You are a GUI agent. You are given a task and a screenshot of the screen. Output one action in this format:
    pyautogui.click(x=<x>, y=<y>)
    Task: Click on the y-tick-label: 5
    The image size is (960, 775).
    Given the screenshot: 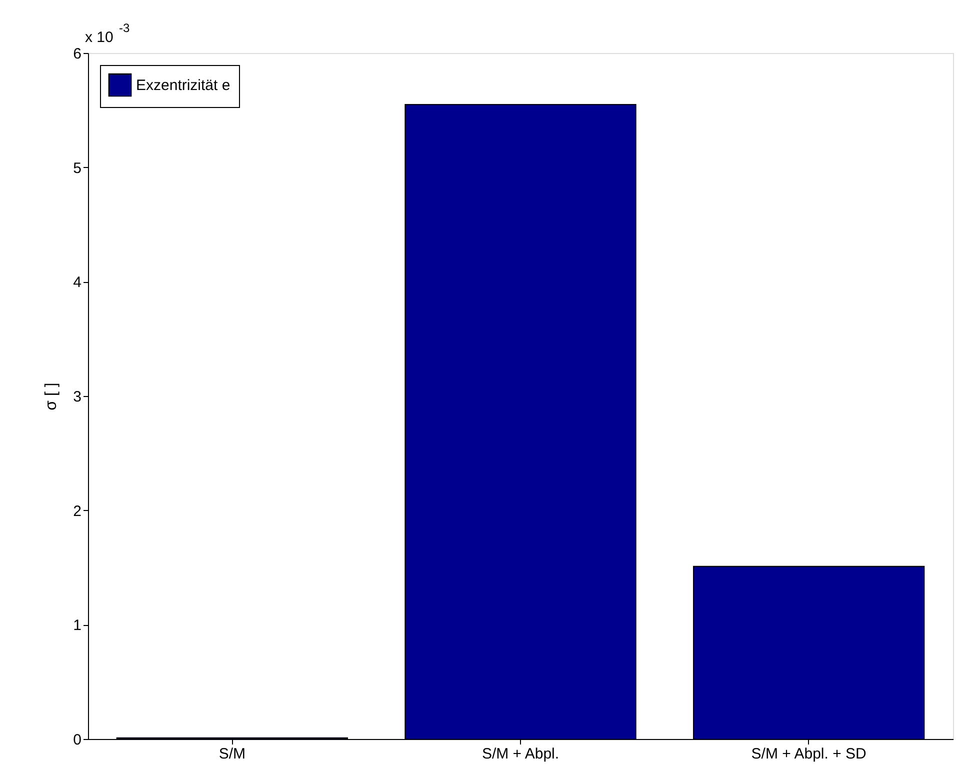 What is the action you would take?
    pyautogui.click(x=77, y=168)
    